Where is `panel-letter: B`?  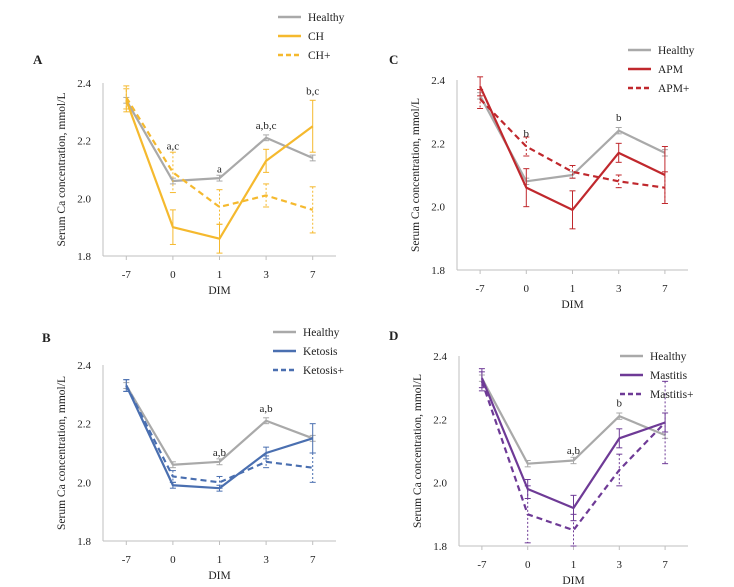 panel-letter: B is located at coordinates (46, 337).